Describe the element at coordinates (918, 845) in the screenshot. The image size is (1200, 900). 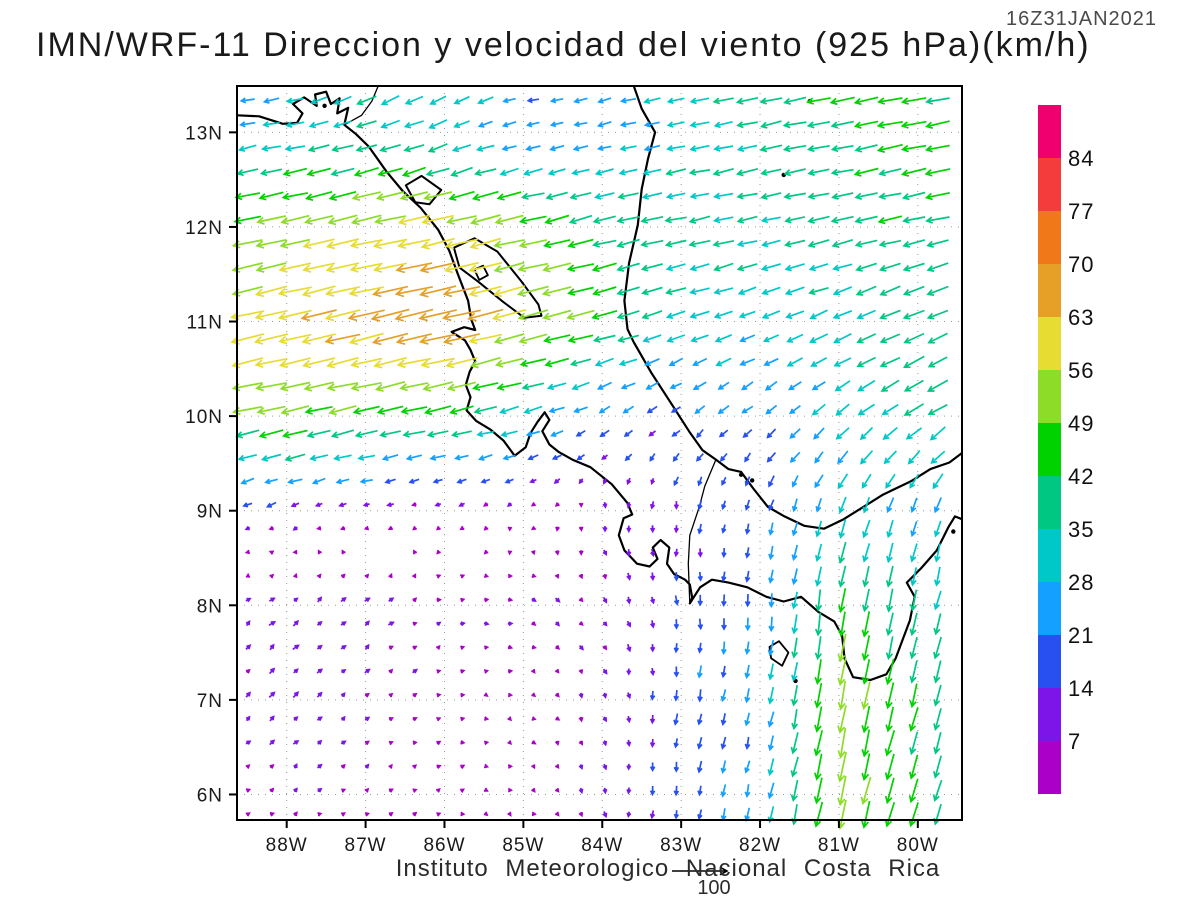
I see `lon-tick-label: 80W` at that location.